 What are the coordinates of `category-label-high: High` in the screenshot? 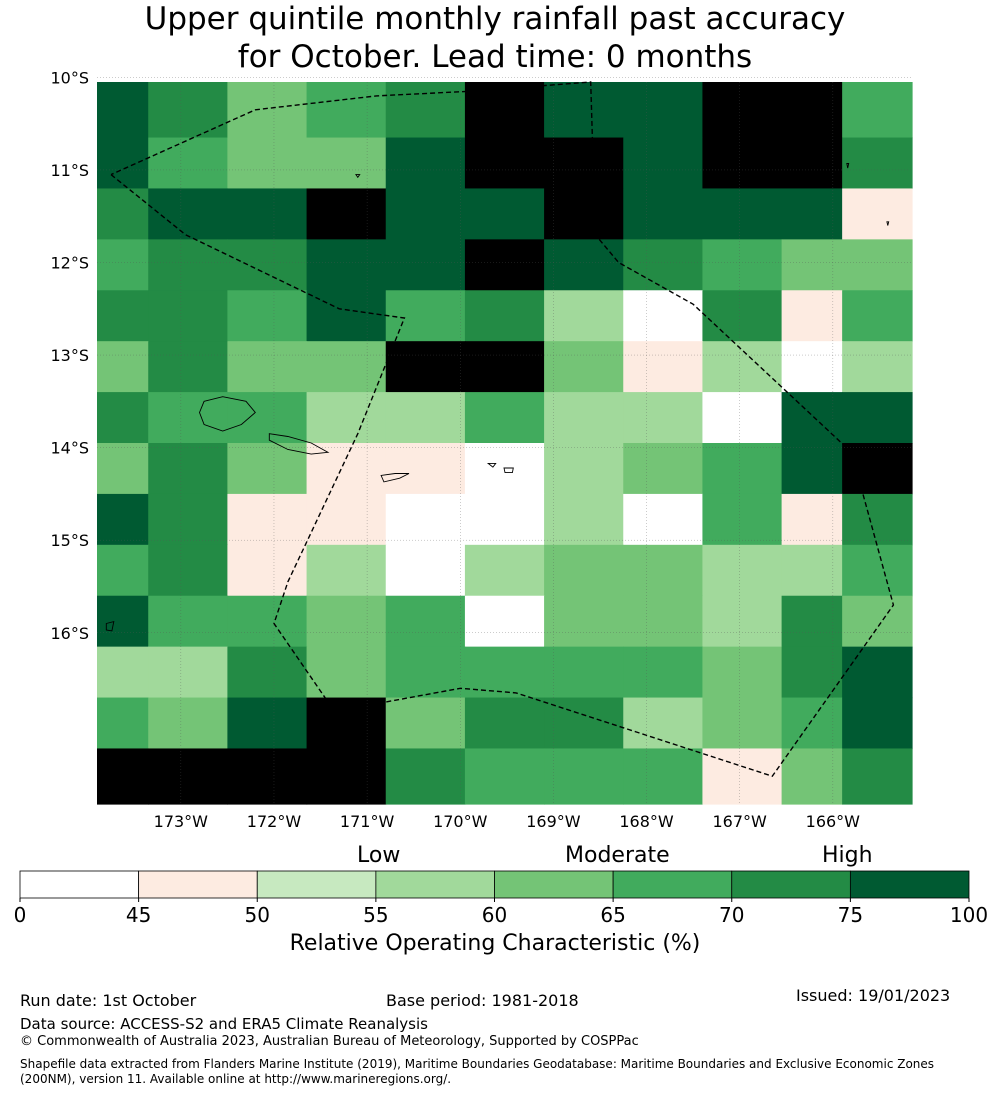 It's located at (847, 855).